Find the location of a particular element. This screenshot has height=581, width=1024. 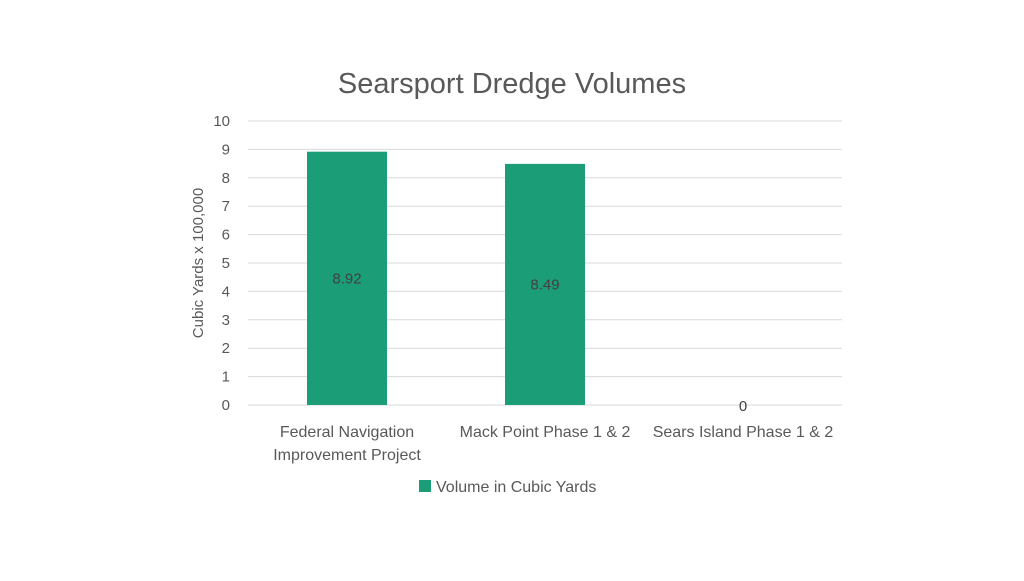

x-tick-label: Sears Island Phase 1 & 2 is located at coordinates (743, 432).